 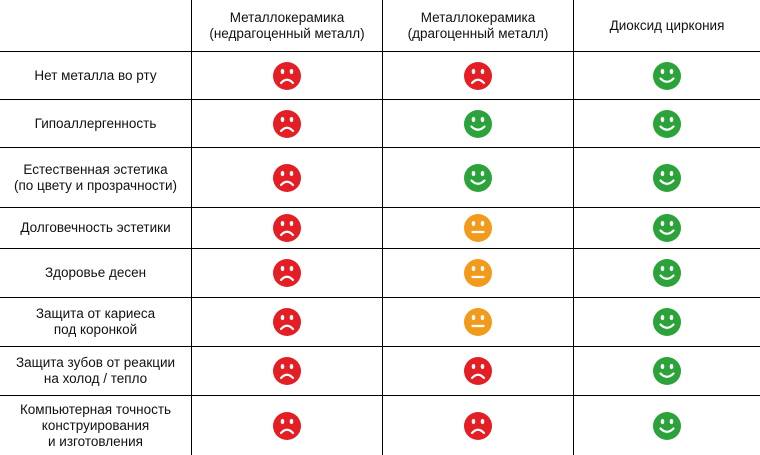 I want to click on header-label: Металлокерамика (драгоценный металл), so click(x=478, y=25).